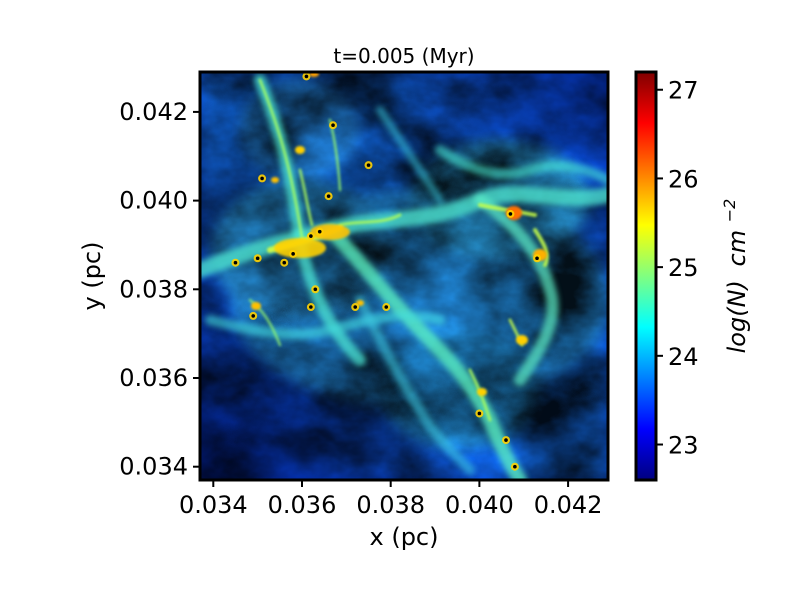  What do you see at coordinates (479, 505) in the screenshot?
I see `x-tick-label: 0.040` at bounding box center [479, 505].